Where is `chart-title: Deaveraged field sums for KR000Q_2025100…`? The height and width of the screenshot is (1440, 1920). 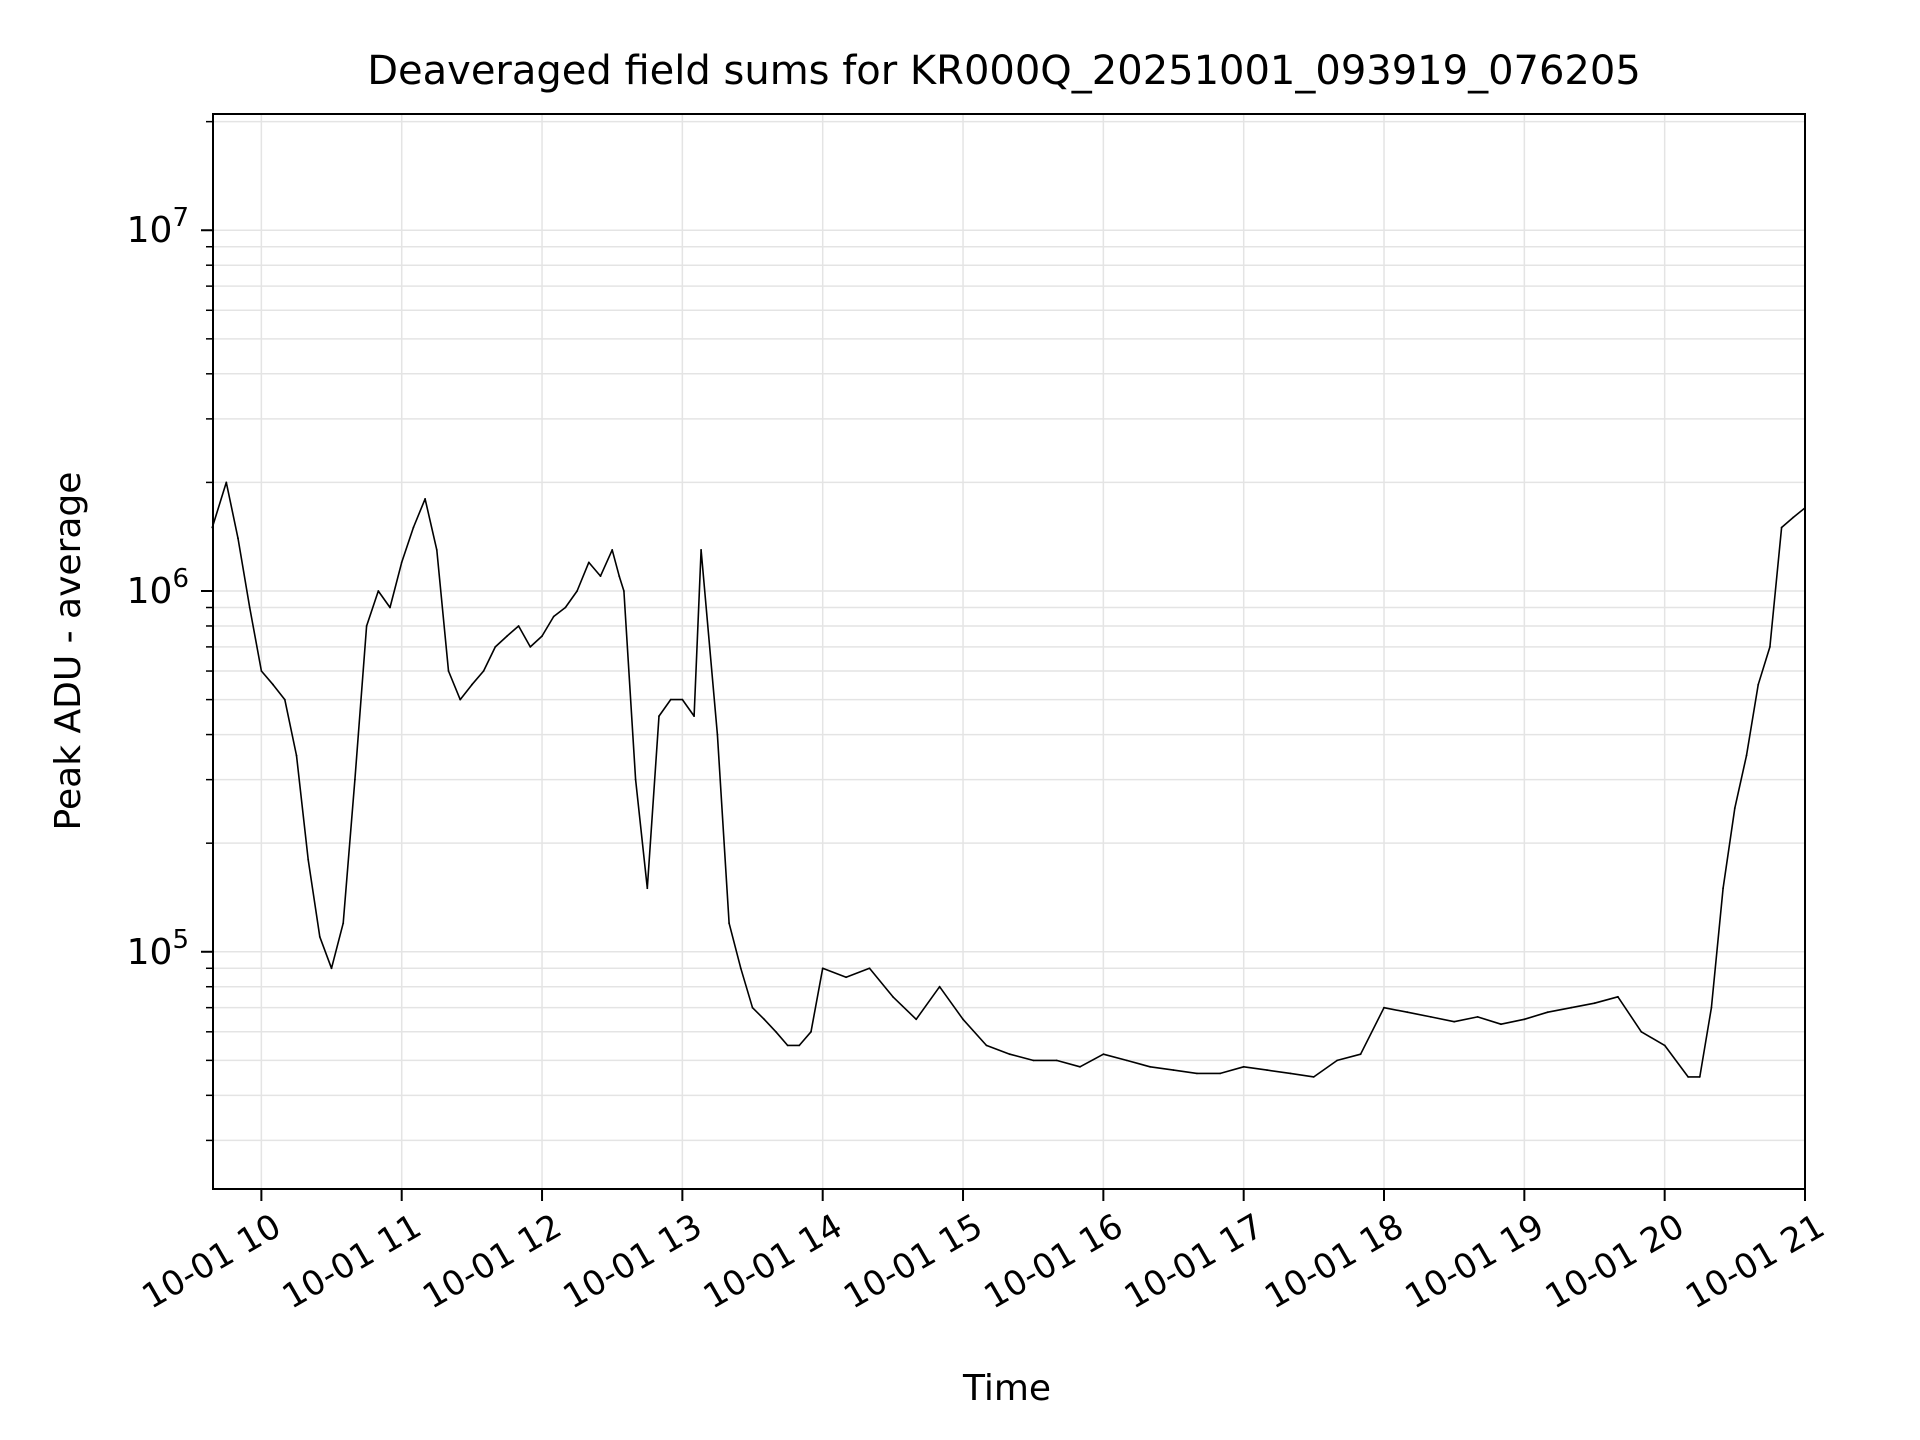
chart-title: Deaveraged field sums for KR000Q_2025100… is located at coordinates (1004, 71).